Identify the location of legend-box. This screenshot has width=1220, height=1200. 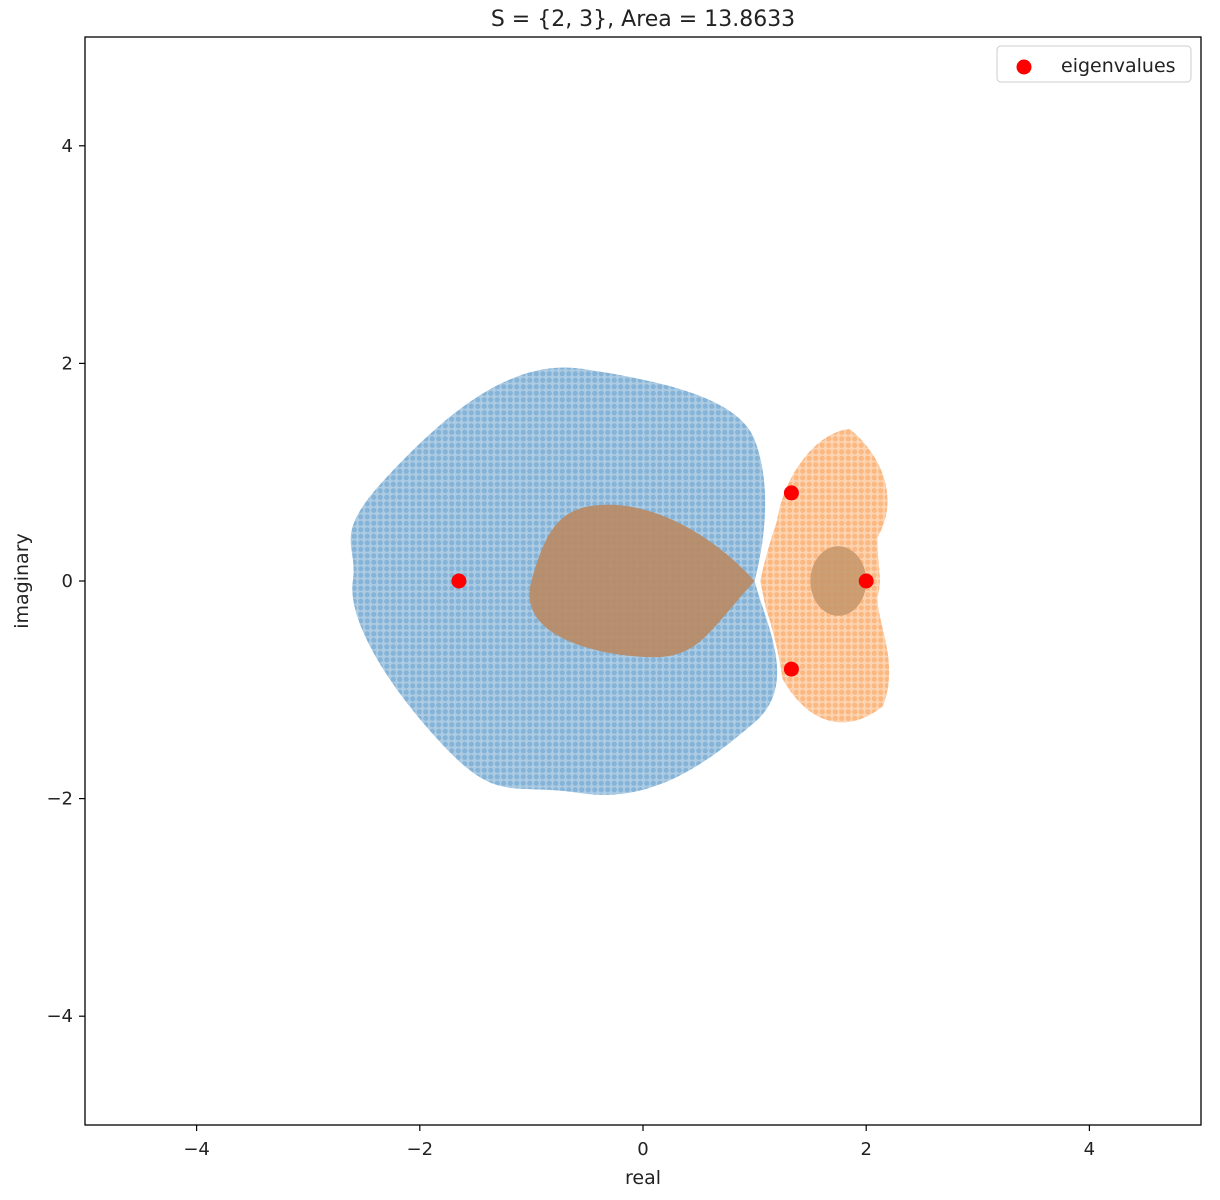
(1094, 64).